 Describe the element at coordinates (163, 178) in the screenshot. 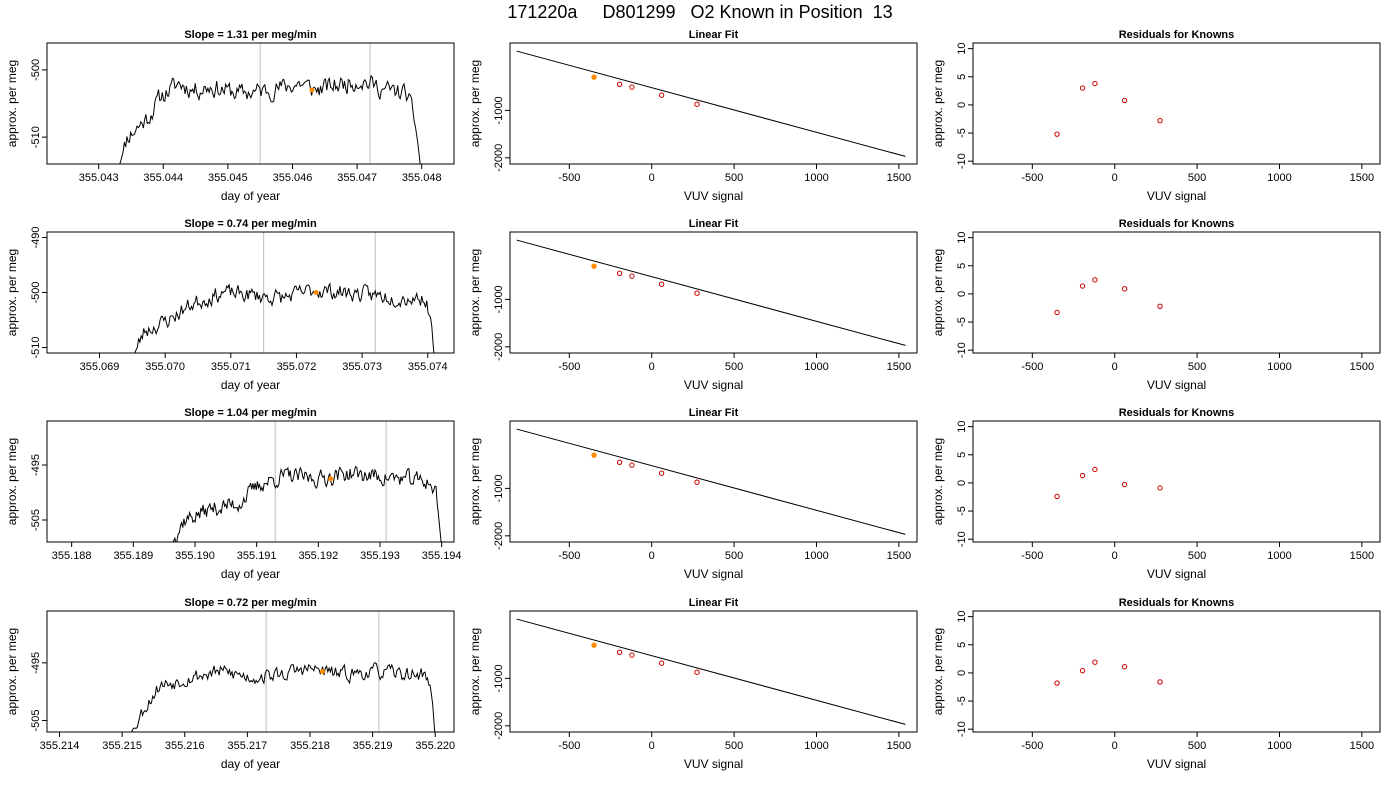

I see `x-tick-label: 355.044` at that location.